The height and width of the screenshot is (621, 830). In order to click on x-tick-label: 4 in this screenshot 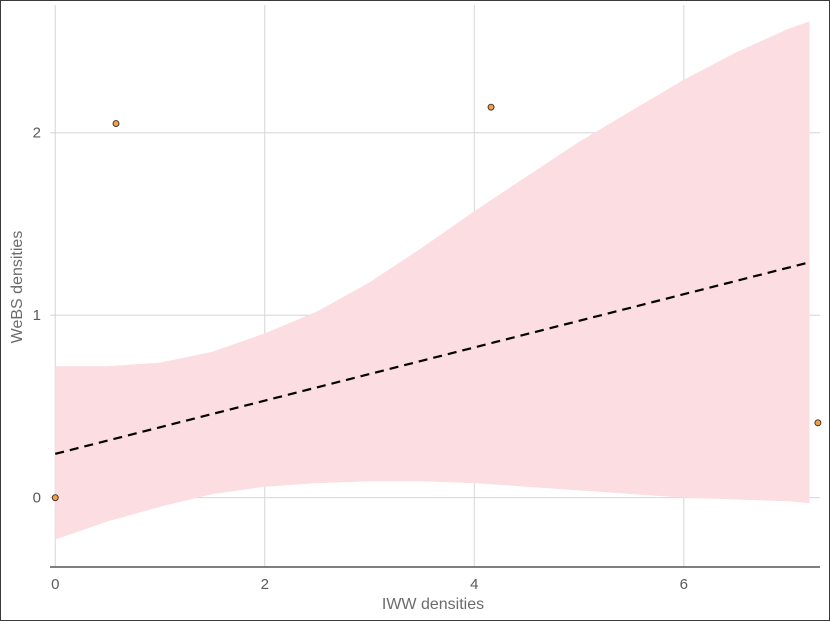, I will do `click(474, 584)`.